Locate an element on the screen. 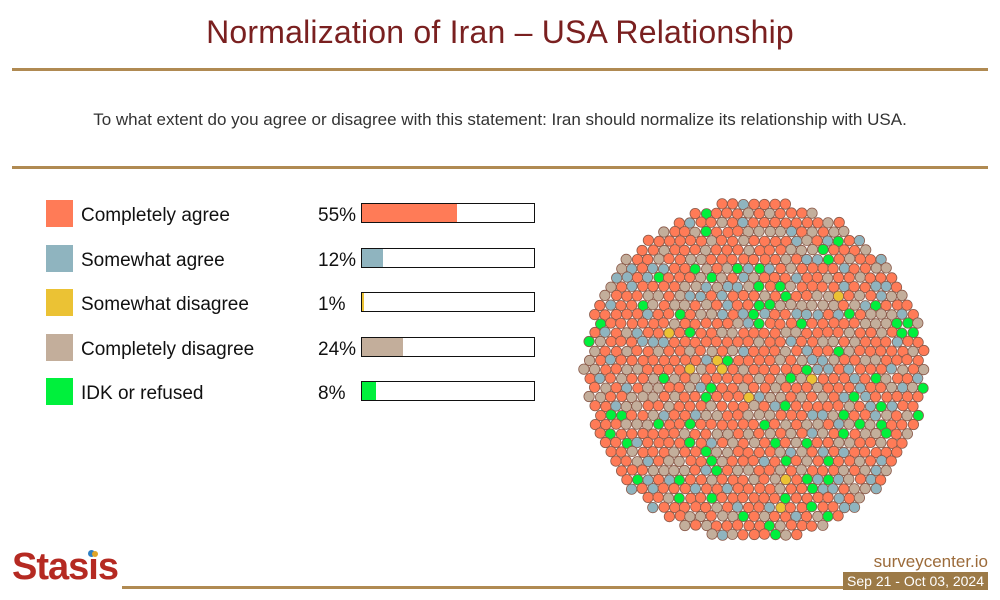 This screenshot has width=1000, height=600. date-range-badge: Sep 21 - Oct 03, 2024 is located at coordinates (915, 581).